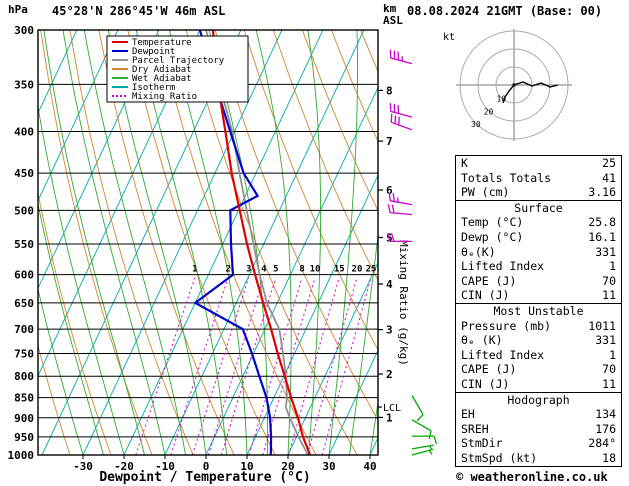 Image resolution: width=629 pixels, height=486 pixels. Describe the element at coordinates (538, 443) in the screenshot. I see `stat-row: StmDir 284°` at that location.